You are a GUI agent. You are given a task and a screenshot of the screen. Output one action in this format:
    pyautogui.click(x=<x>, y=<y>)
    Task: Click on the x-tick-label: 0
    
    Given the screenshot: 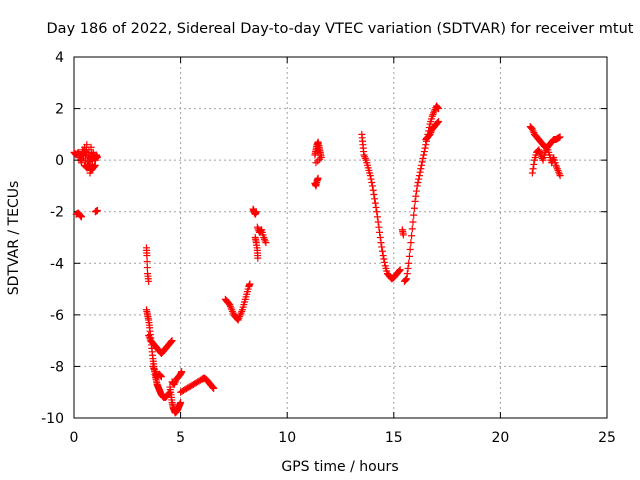 What is the action you would take?
    pyautogui.click(x=74, y=438)
    